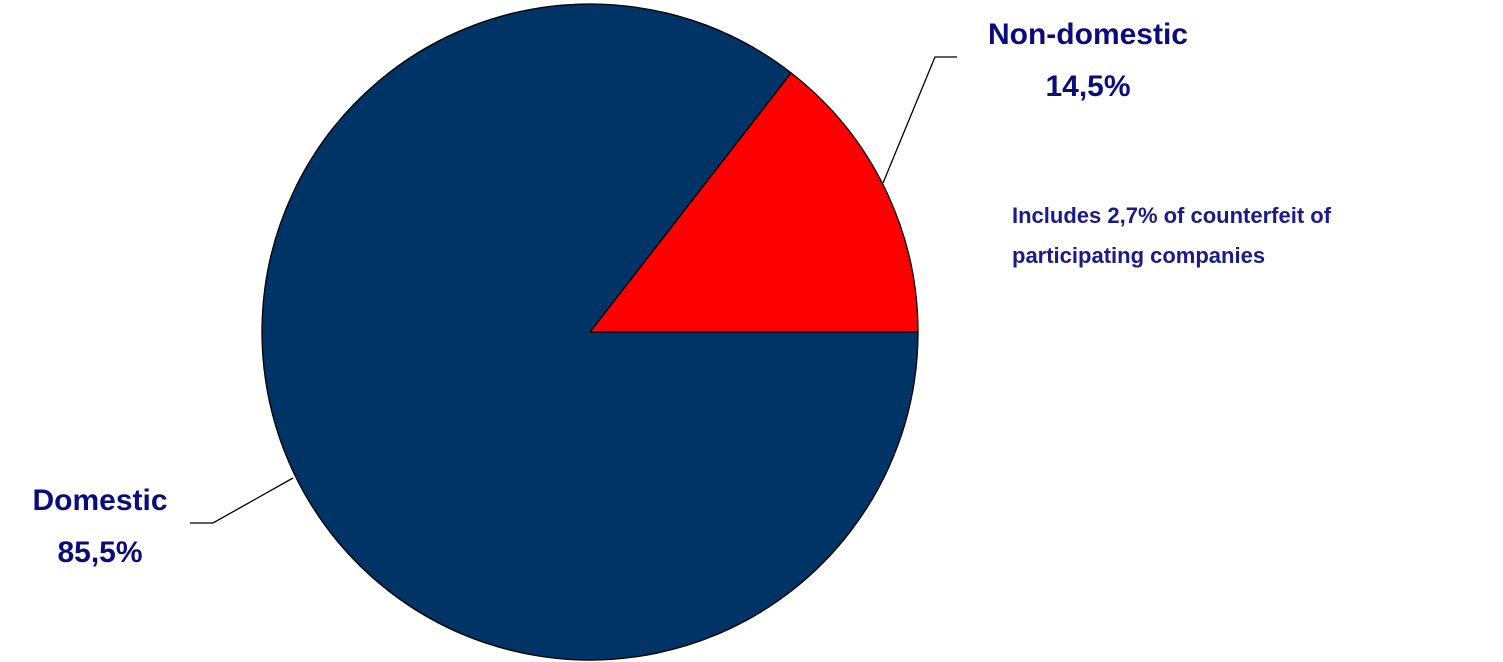  Describe the element at coordinates (99, 552) in the screenshot. I see `slice-value-domestic: 85,5%` at that location.